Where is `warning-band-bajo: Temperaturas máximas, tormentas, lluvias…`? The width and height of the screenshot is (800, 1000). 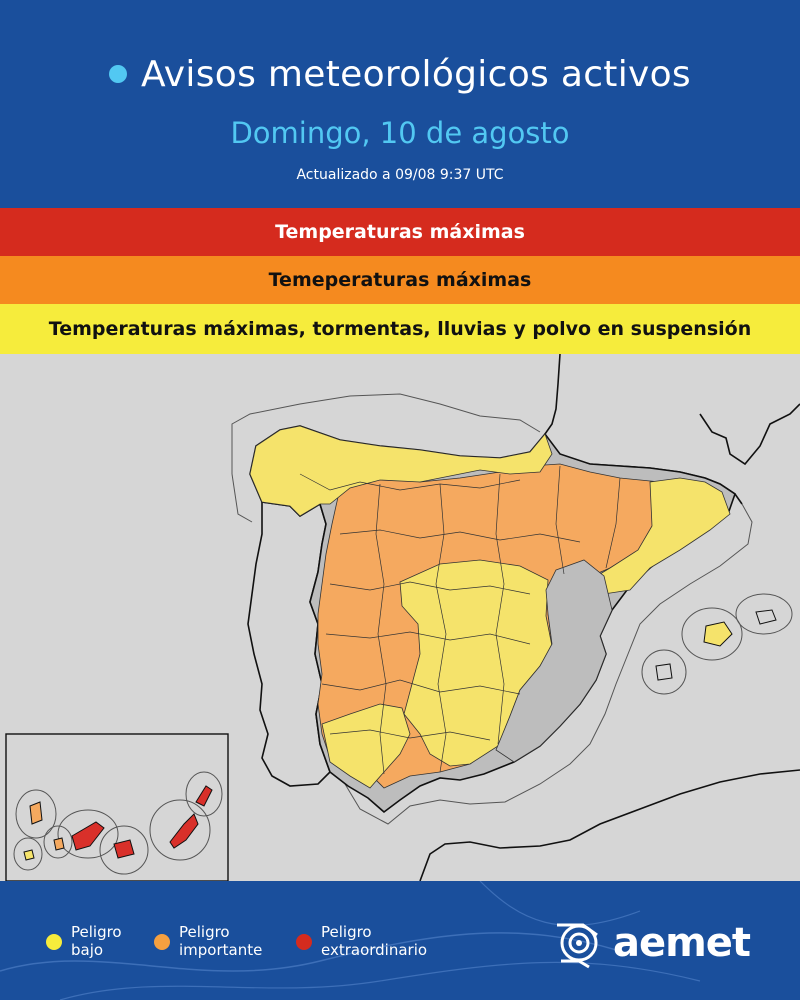 warning-band-bajo: Temperaturas máximas, tormentas, lluvias… is located at coordinates (400, 329).